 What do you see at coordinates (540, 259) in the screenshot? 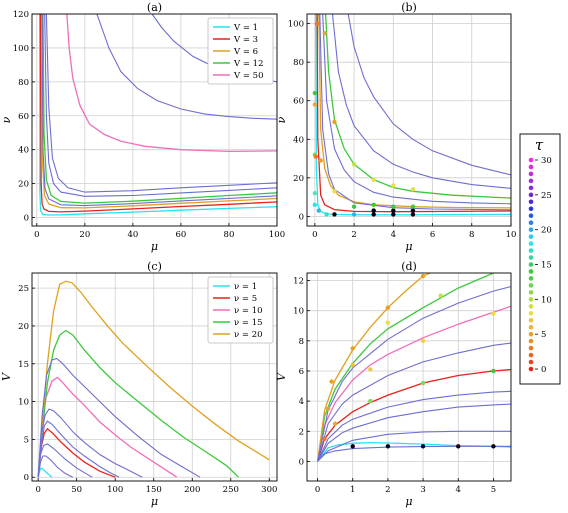
I see `colorbar-box` at bounding box center [540, 259].